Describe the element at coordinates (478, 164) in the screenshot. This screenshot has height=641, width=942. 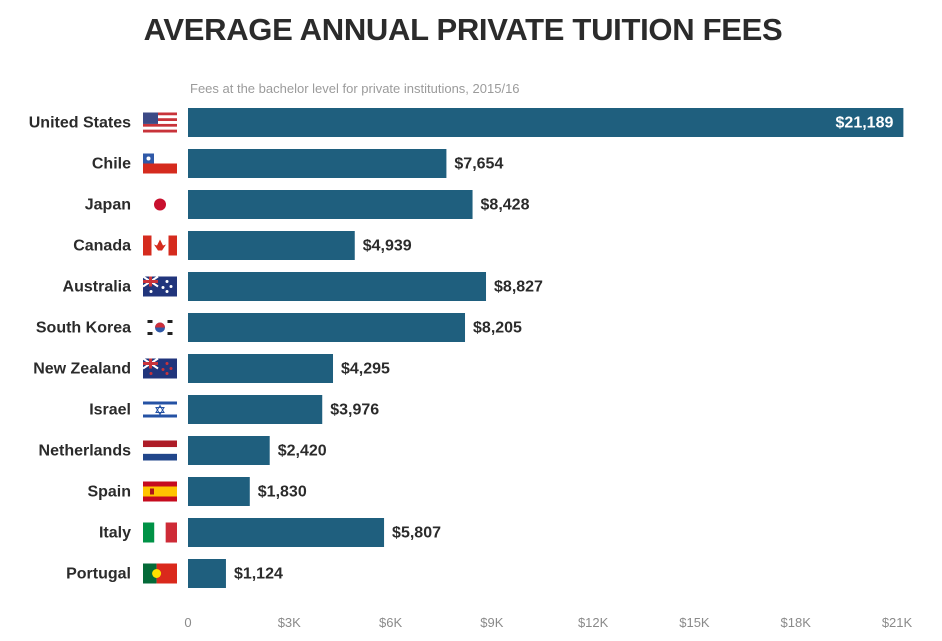
I see `value-label: $7,654` at that location.